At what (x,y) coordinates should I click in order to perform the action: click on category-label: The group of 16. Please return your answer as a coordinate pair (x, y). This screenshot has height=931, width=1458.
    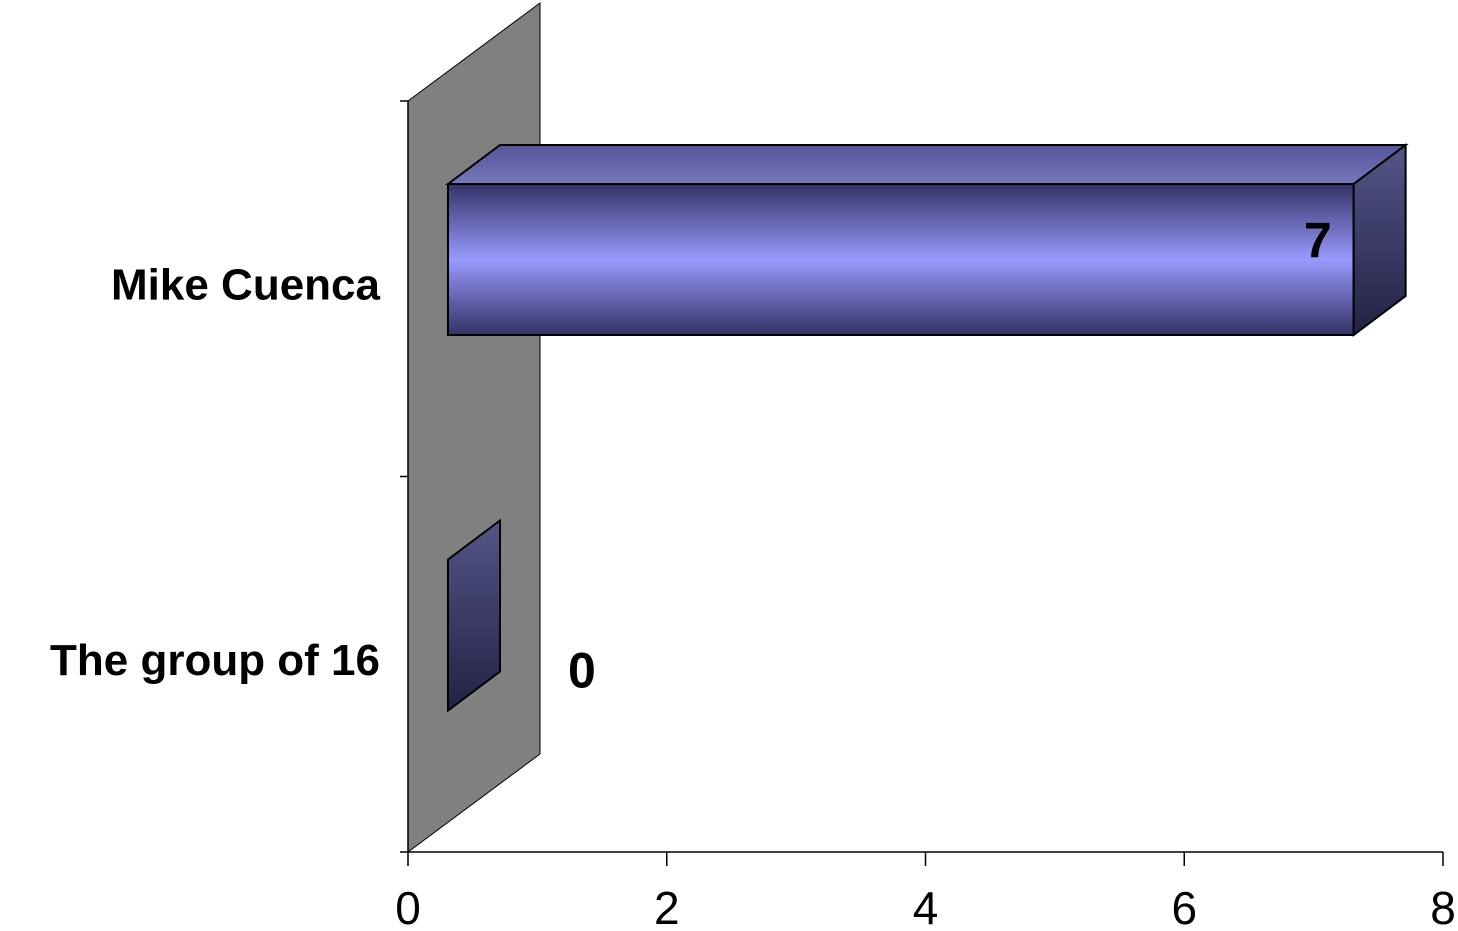
    Looking at the image, I should click on (215, 660).